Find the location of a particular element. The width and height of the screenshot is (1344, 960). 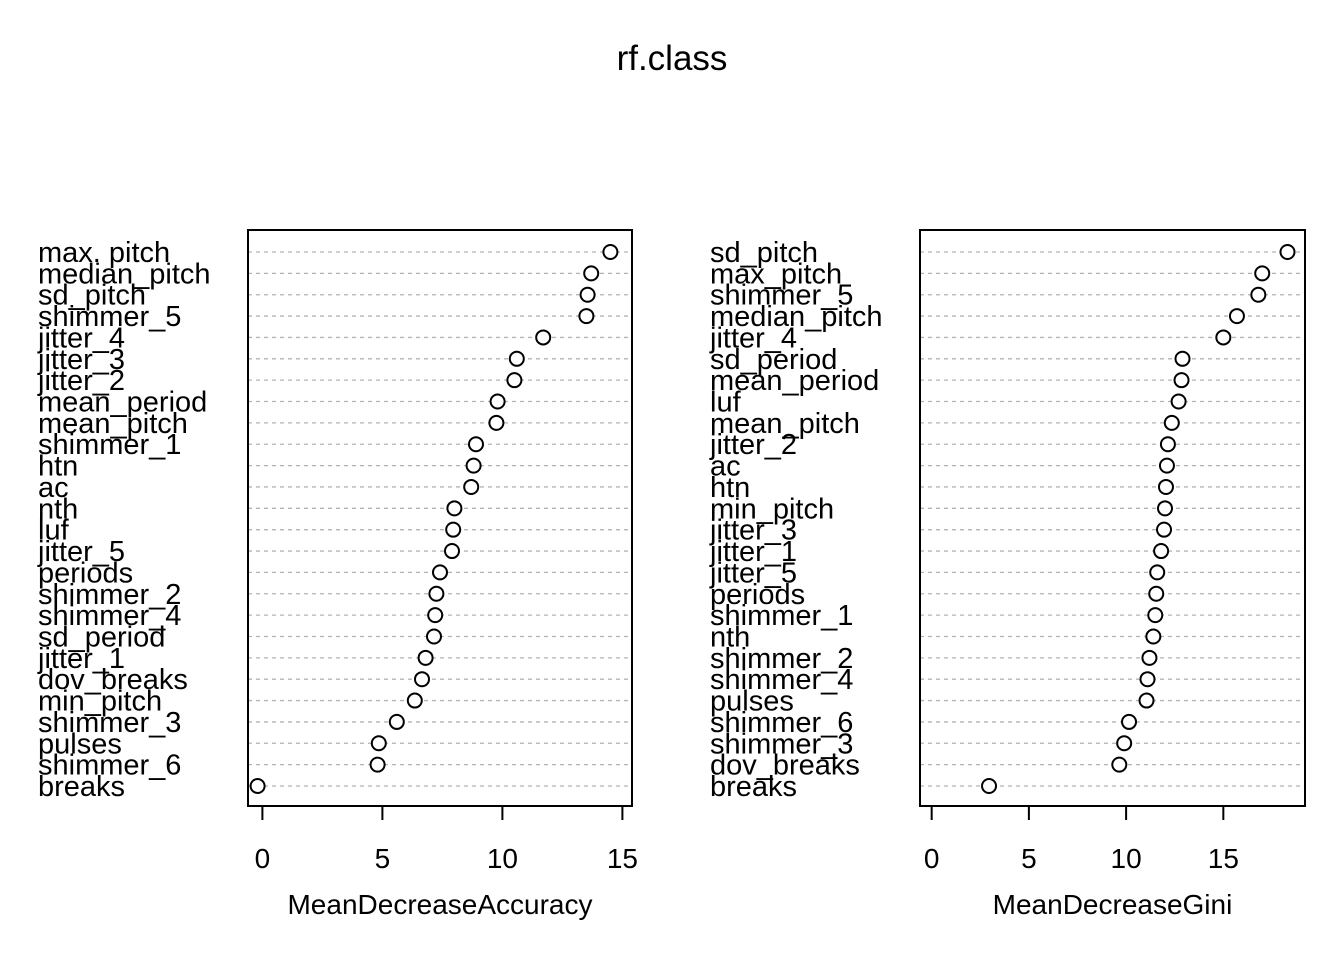

gini-variable-label: luf is located at coordinates (726, 403).